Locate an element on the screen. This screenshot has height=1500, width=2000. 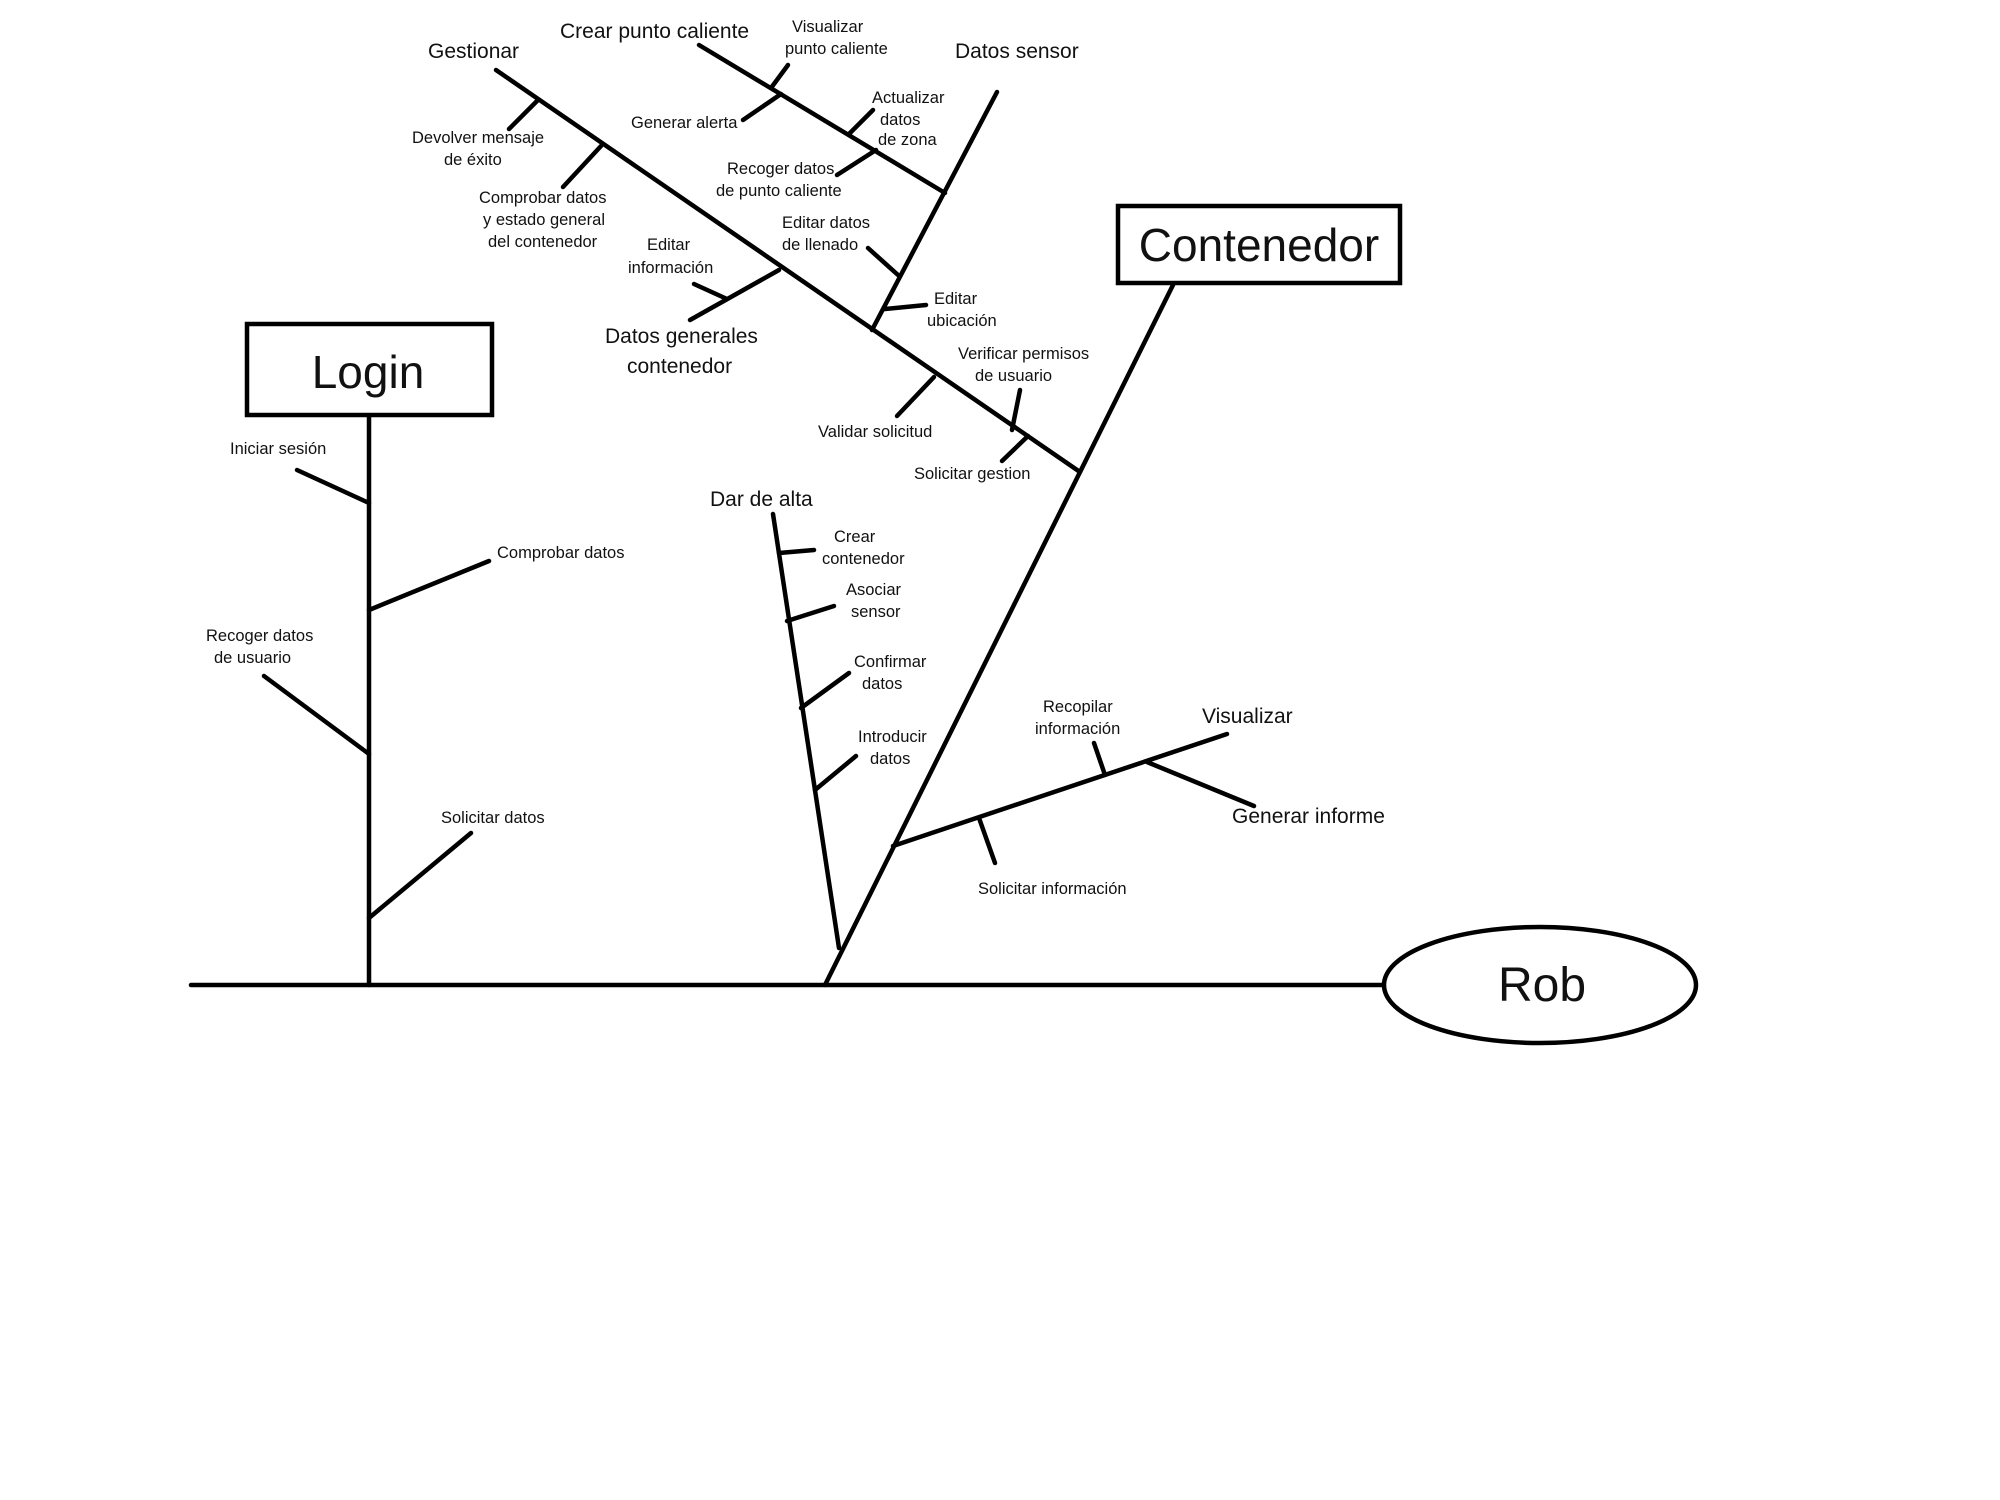
login-label: Login is located at coordinates (368, 372).